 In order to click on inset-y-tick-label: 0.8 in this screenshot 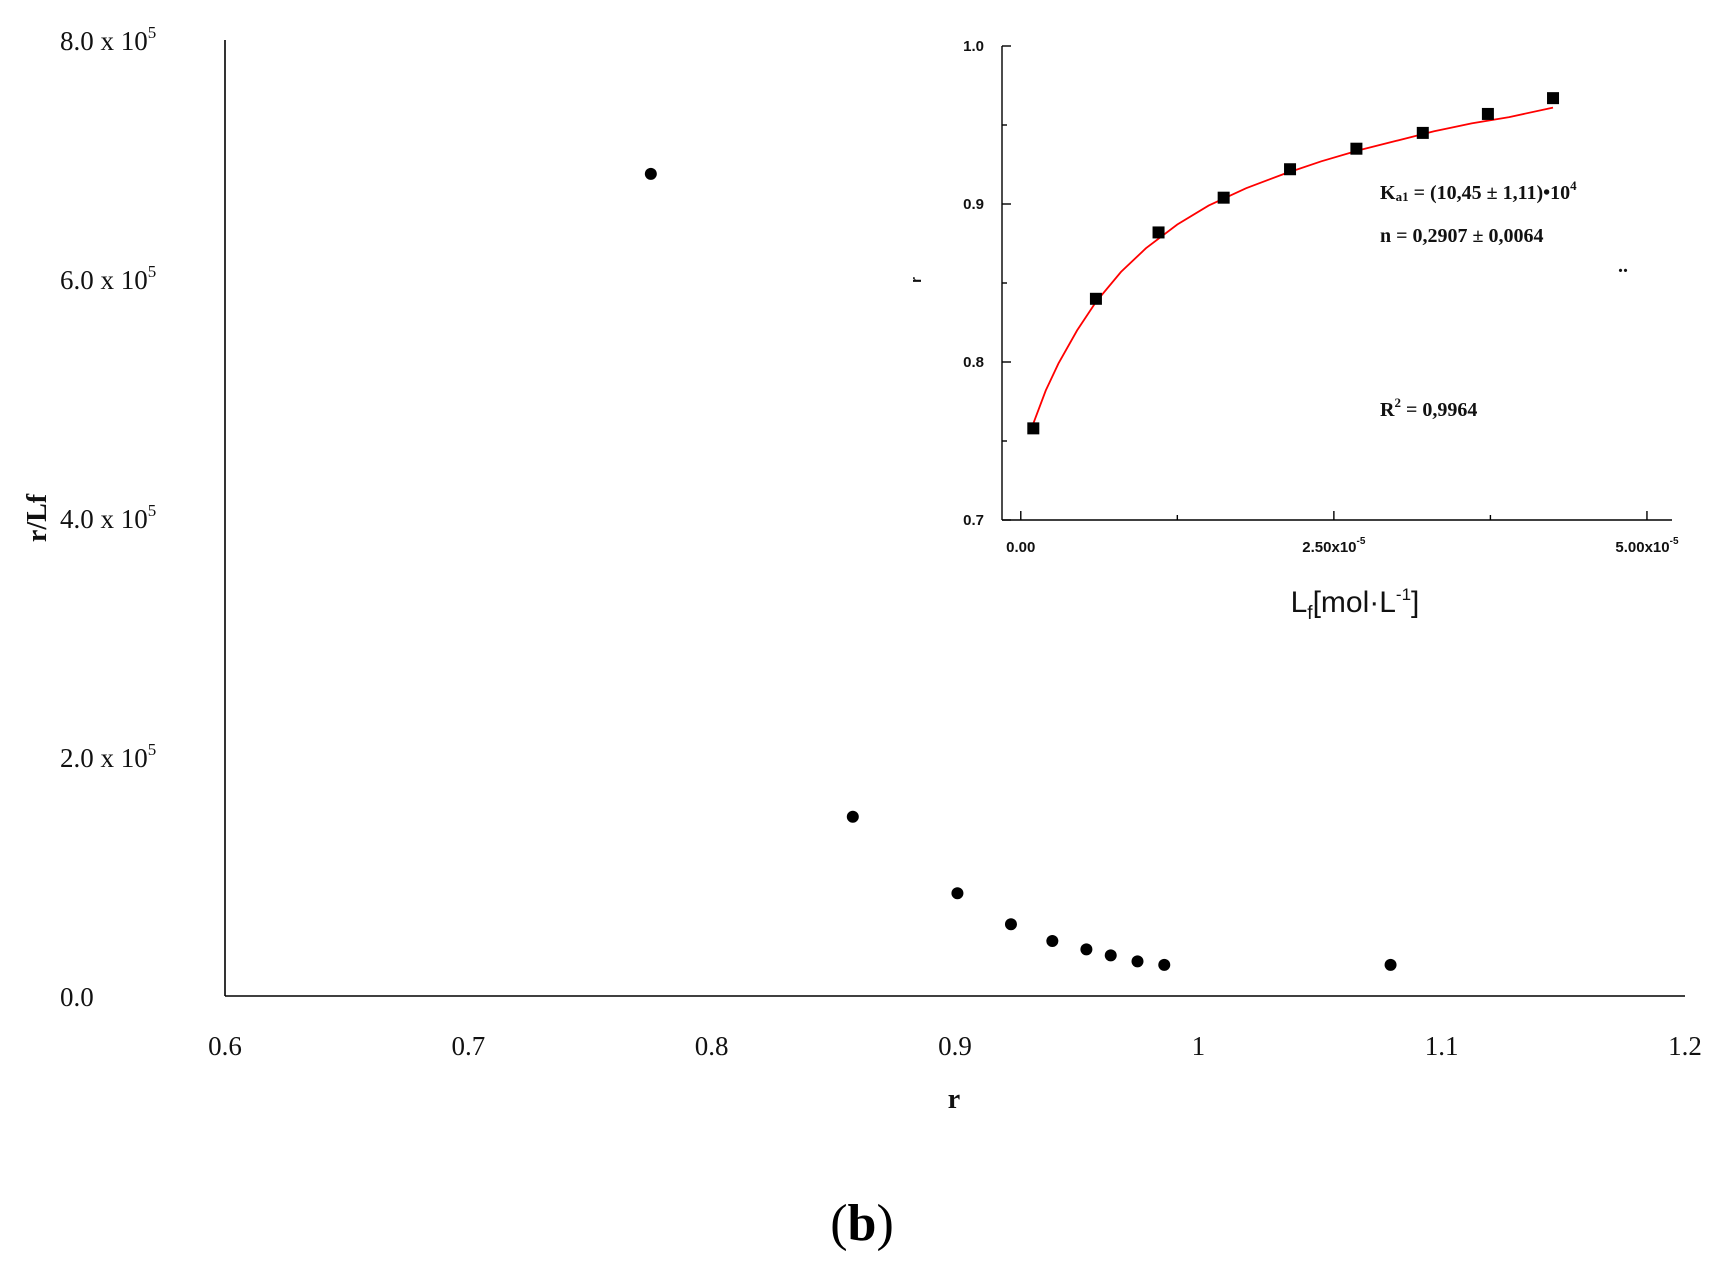, I will do `click(973, 362)`.